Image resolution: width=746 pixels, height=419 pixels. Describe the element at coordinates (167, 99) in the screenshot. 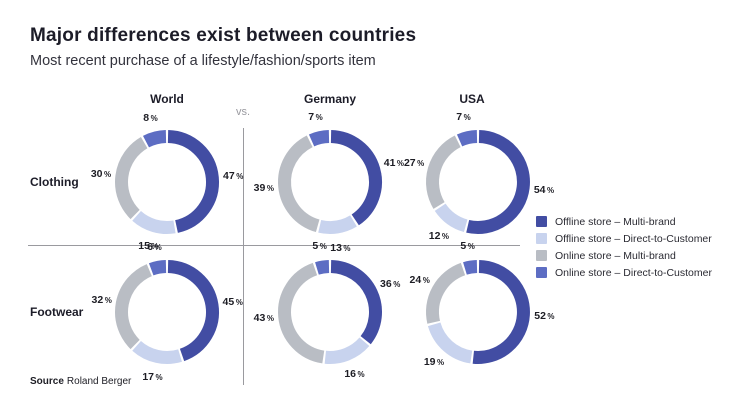

I see `column-header-world: World` at that location.